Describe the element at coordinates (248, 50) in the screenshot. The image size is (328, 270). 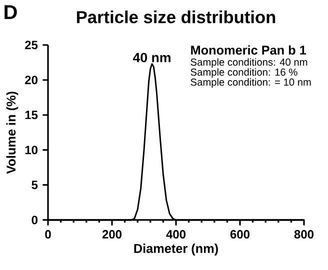
I see `annotation: Monomeric Pan b 1` at that location.